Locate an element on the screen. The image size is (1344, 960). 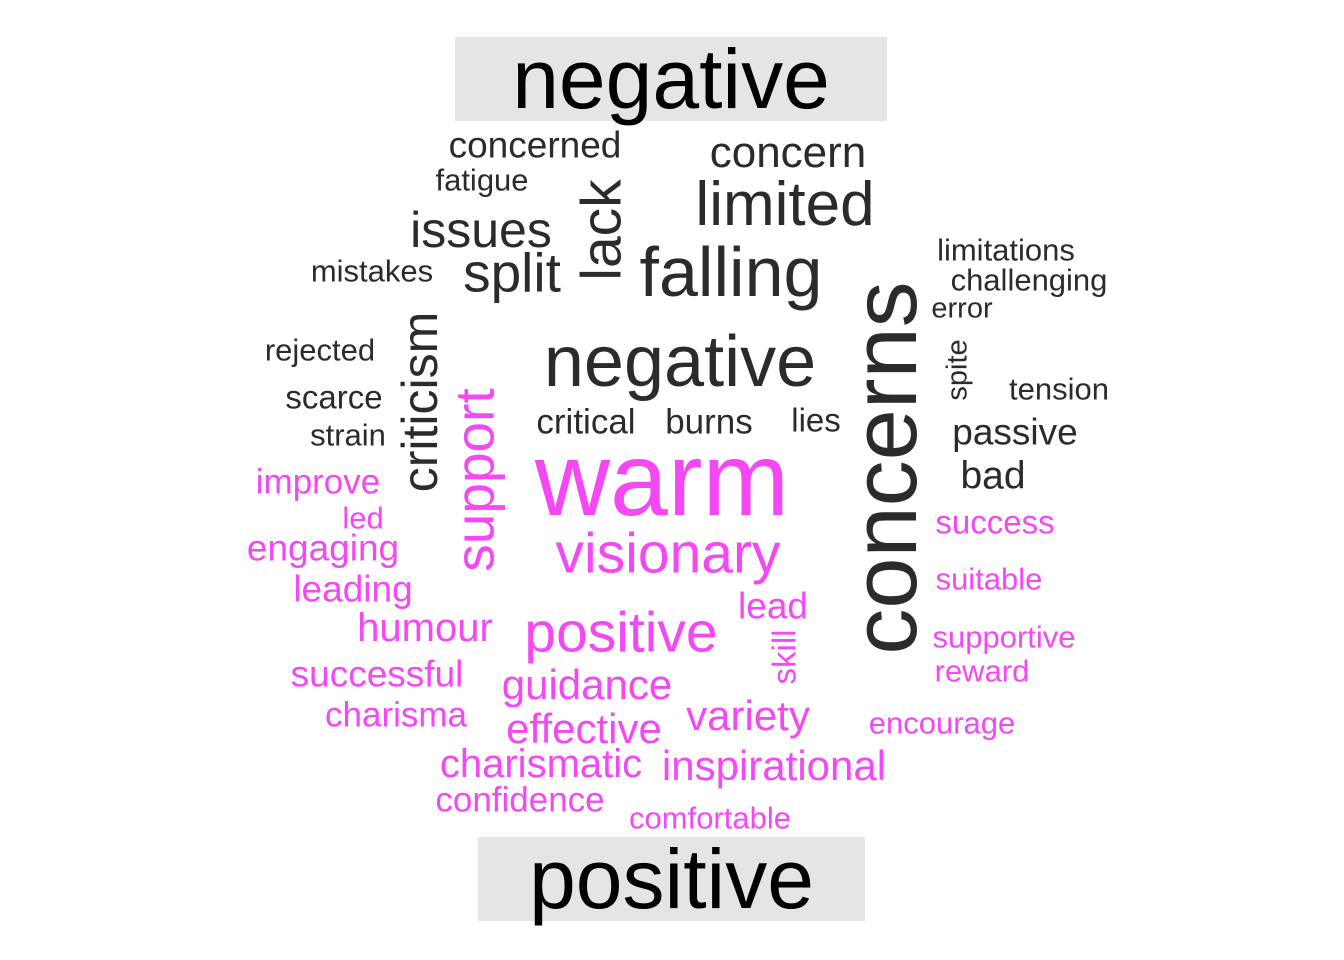
word-suitable: suitable is located at coordinates (989, 579).